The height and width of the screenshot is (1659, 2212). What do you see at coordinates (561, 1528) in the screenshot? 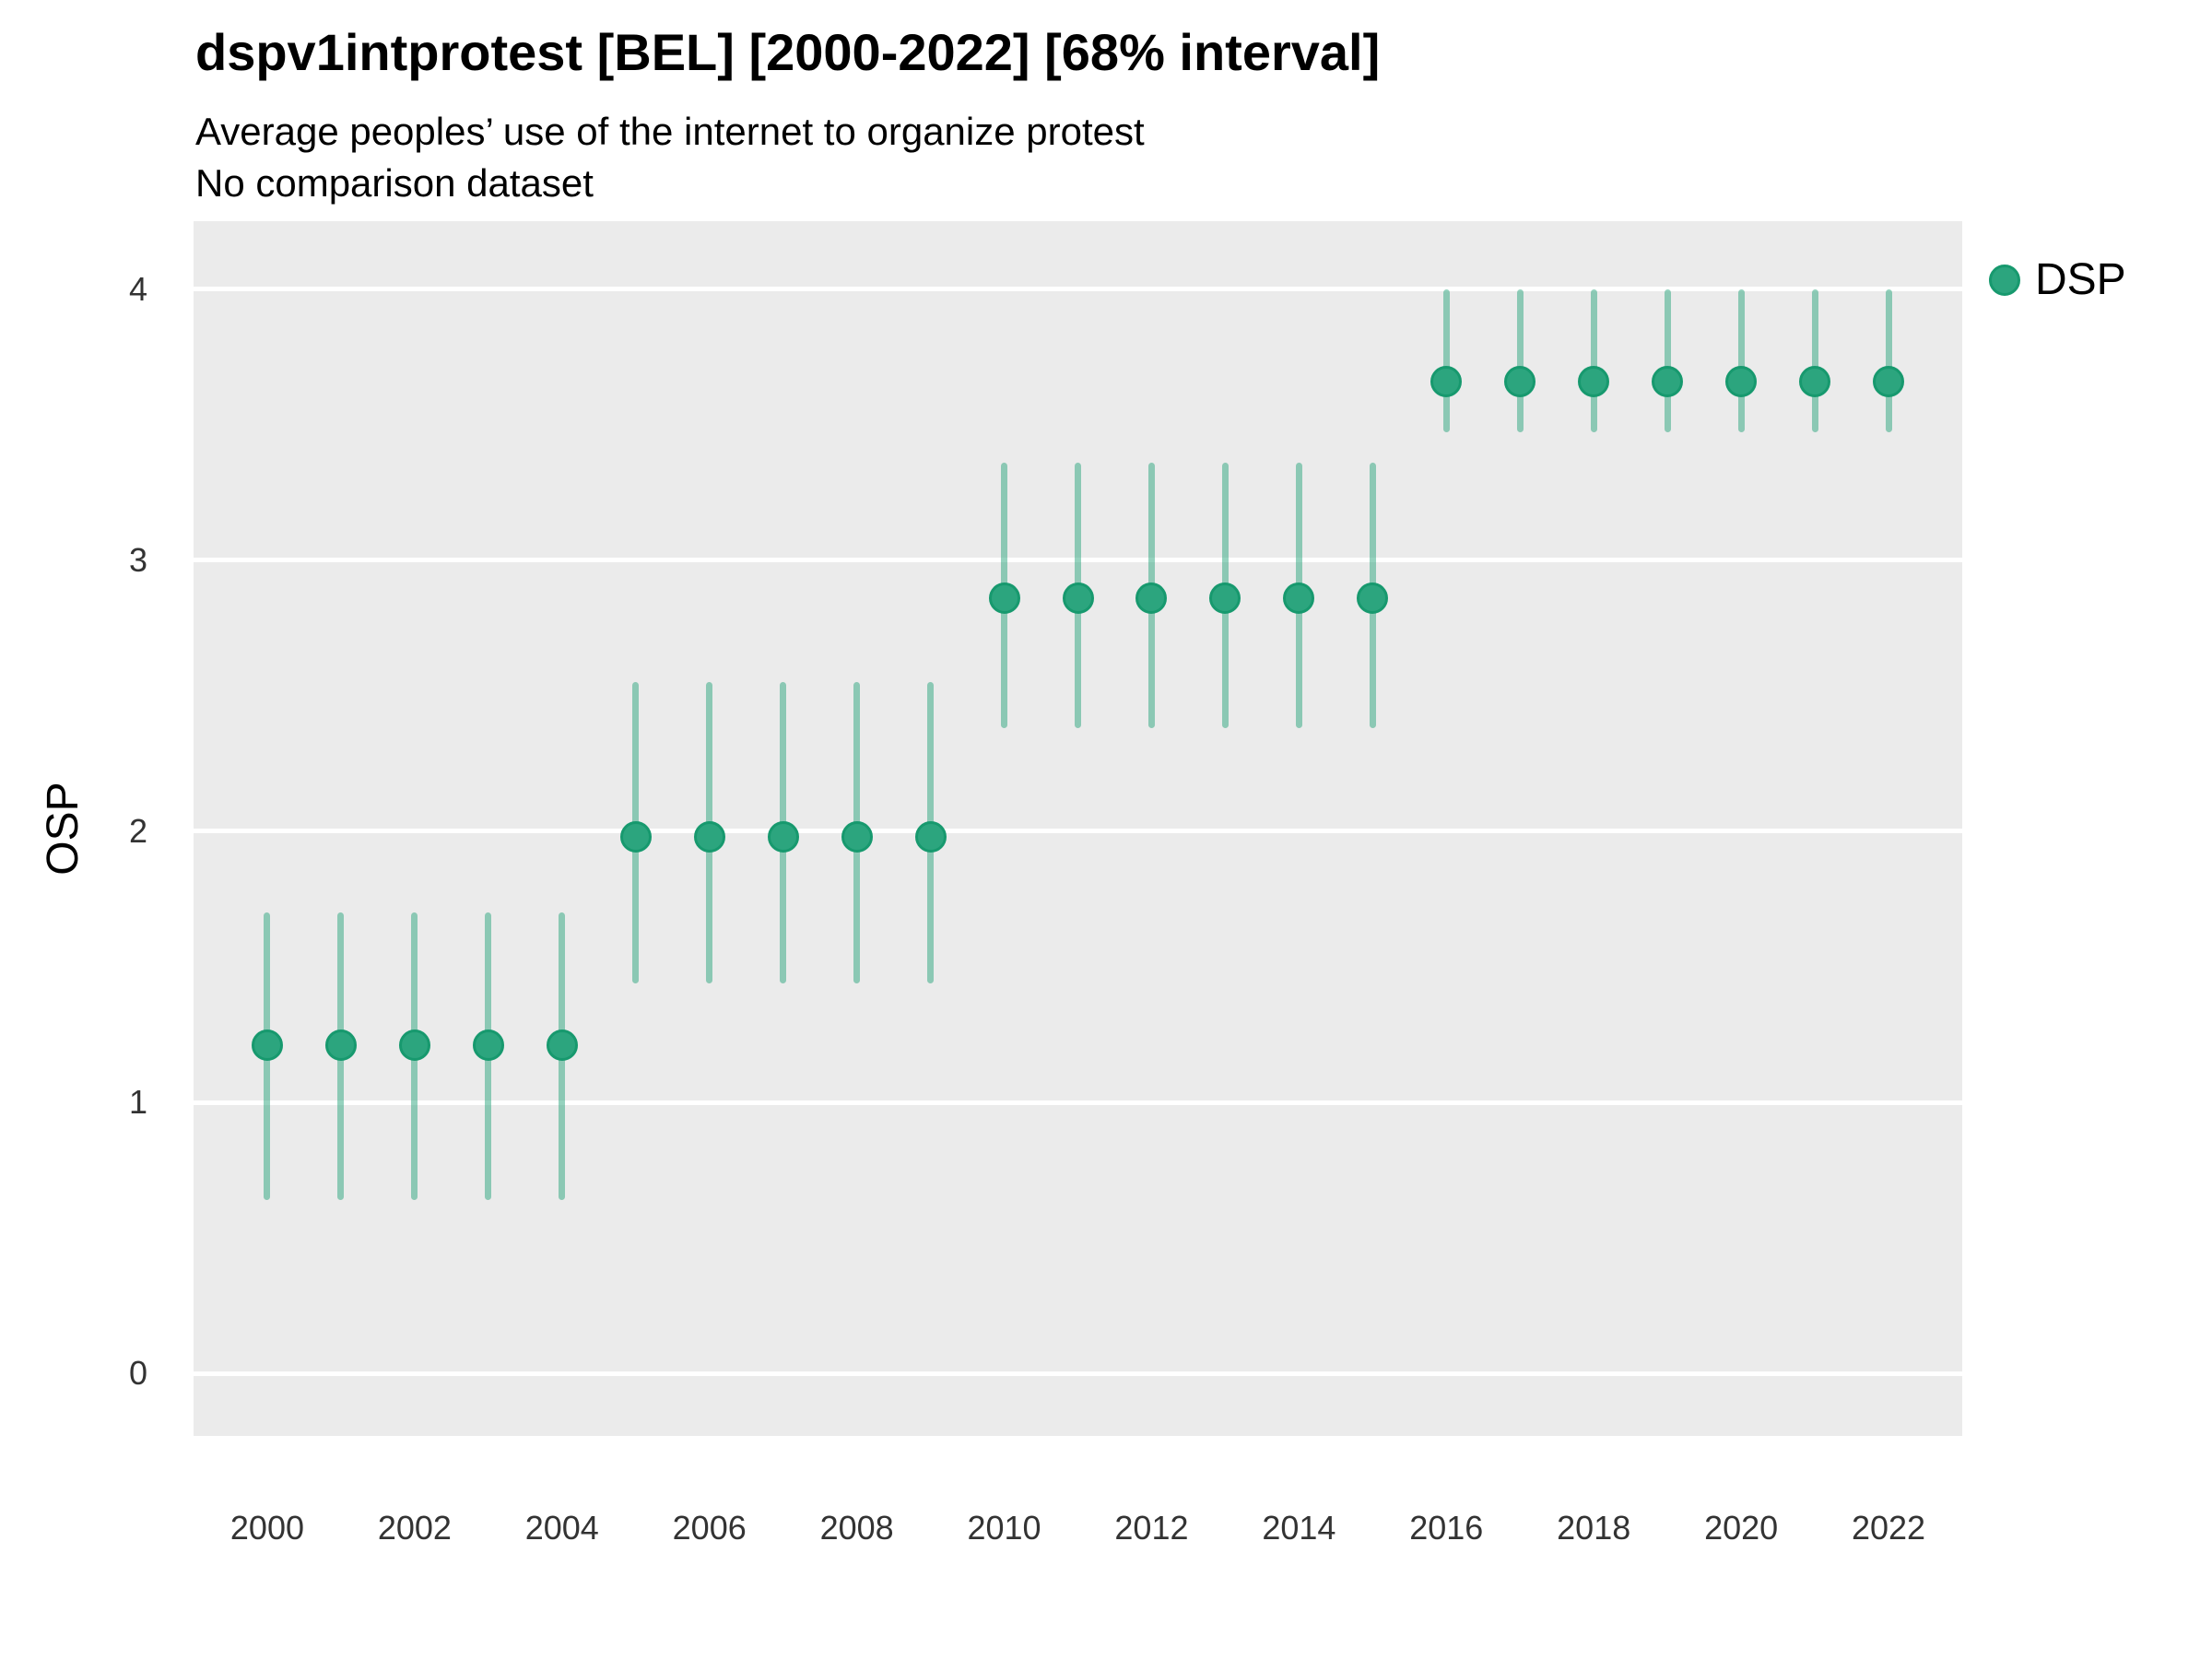
I see `x-tick-label: 2004` at bounding box center [561, 1528].